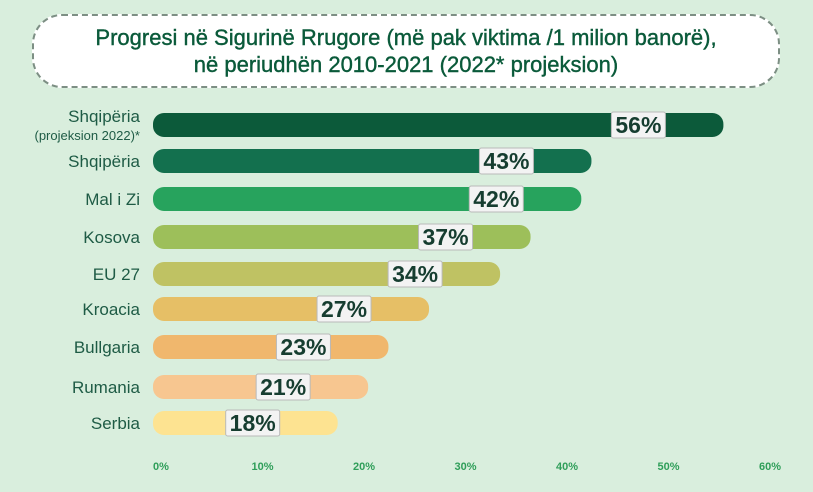 This screenshot has height=492, width=813. Describe the element at coordinates (111, 237) in the screenshot. I see `category-label: Kosova` at that location.